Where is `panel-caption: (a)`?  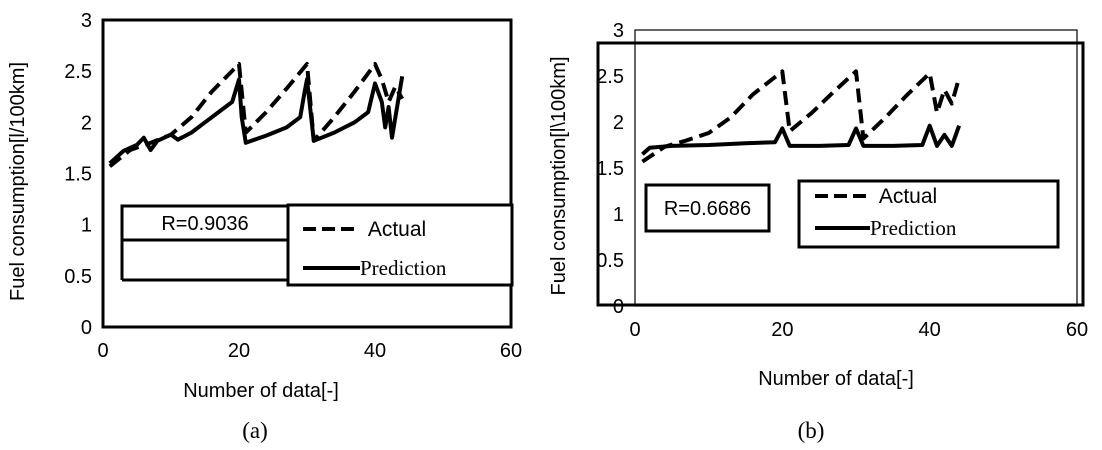 panel-caption: (a) is located at coordinates (255, 430).